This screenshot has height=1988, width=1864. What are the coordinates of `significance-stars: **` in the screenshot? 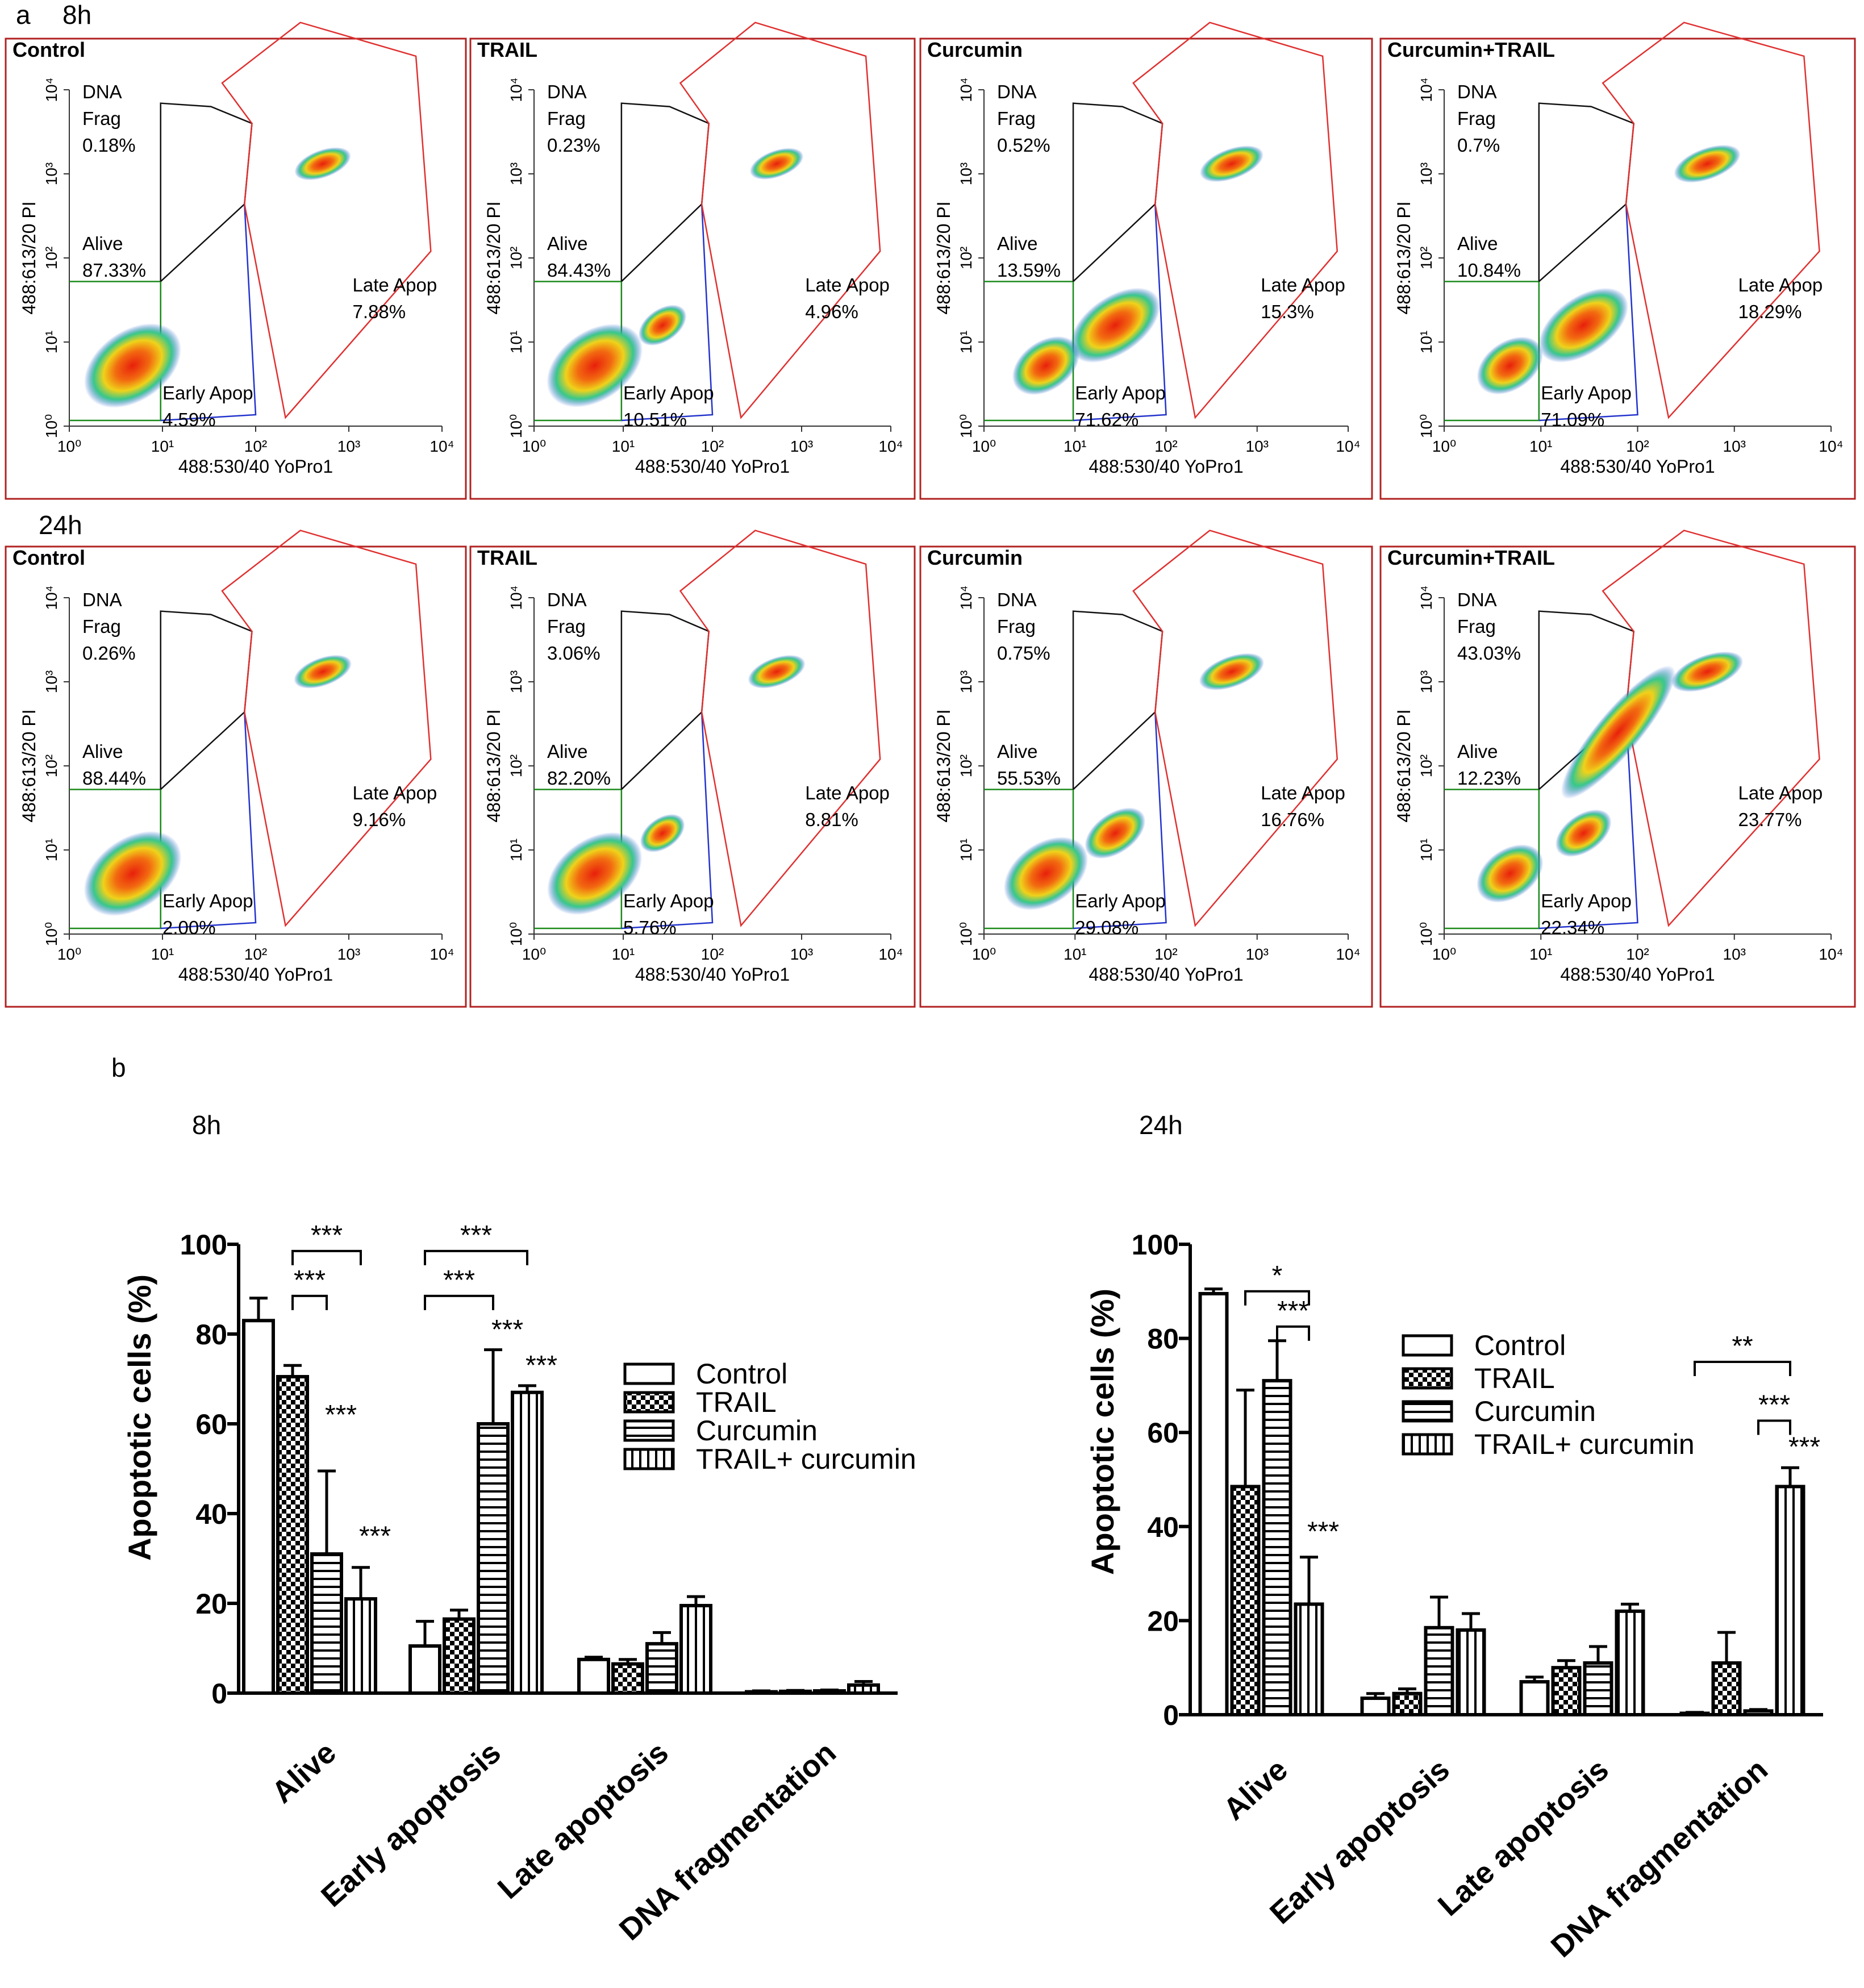 It's located at (1742, 1346).